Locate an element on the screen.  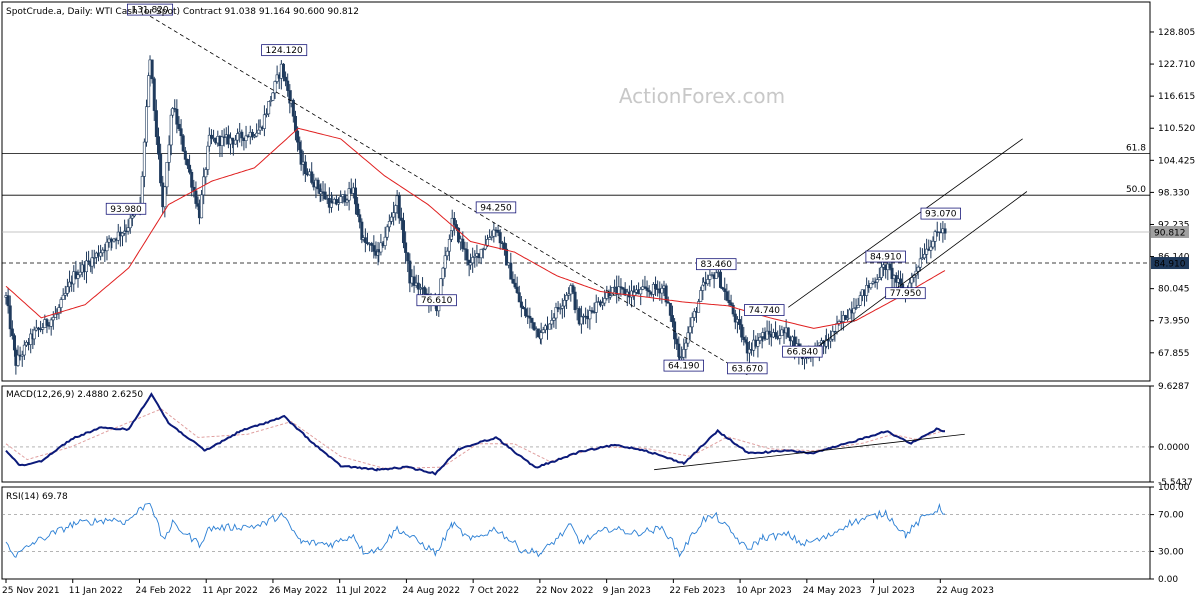
price-y-tick-label: 110.520 is located at coordinates (1176, 129).